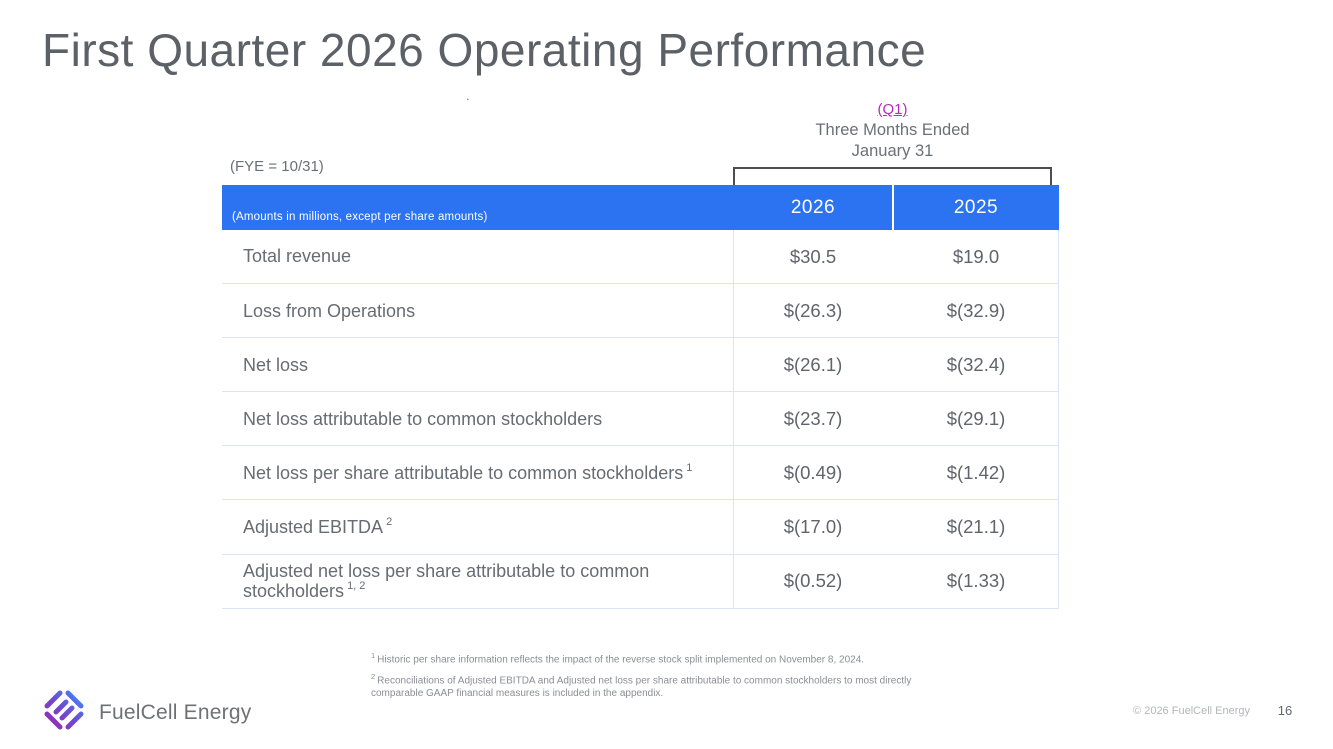 This screenshot has width=1333, height=749. What do you see at coordinates (277, 166) in the screenshot?
I see `fiscal-year-end-label: (FYE = 10/31)` at bounding box center [277, 166].